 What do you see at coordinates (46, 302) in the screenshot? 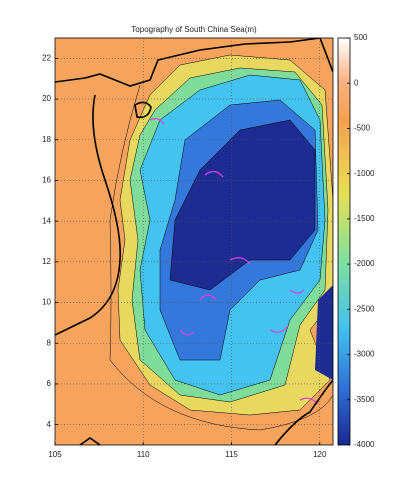
I see `y-tick-label: 10` at bounding box center [46, 302].